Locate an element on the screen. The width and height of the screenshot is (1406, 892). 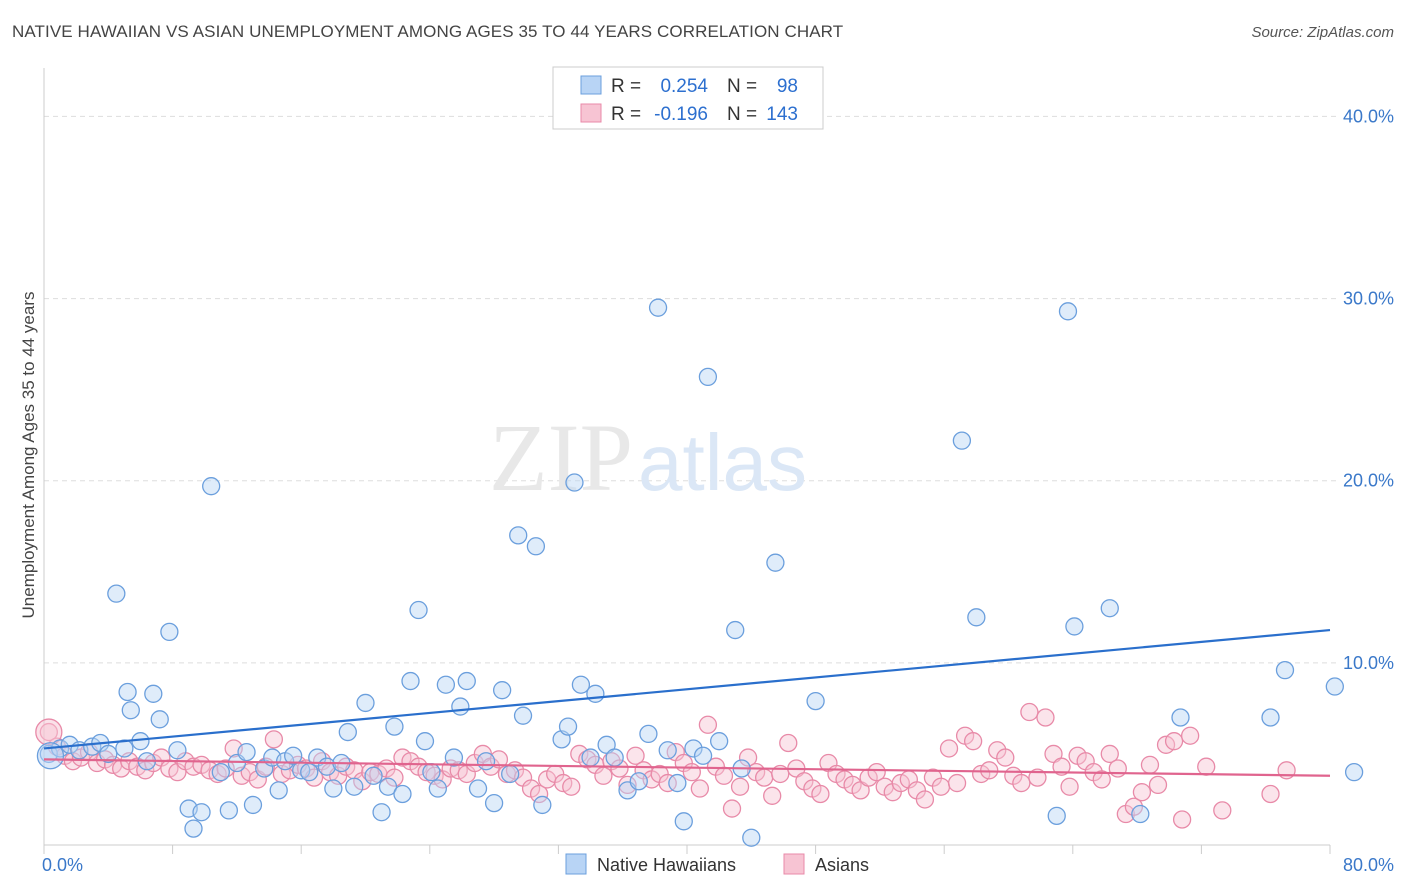
legend-n-value-2: 143 is located at coordinates (782, 114).